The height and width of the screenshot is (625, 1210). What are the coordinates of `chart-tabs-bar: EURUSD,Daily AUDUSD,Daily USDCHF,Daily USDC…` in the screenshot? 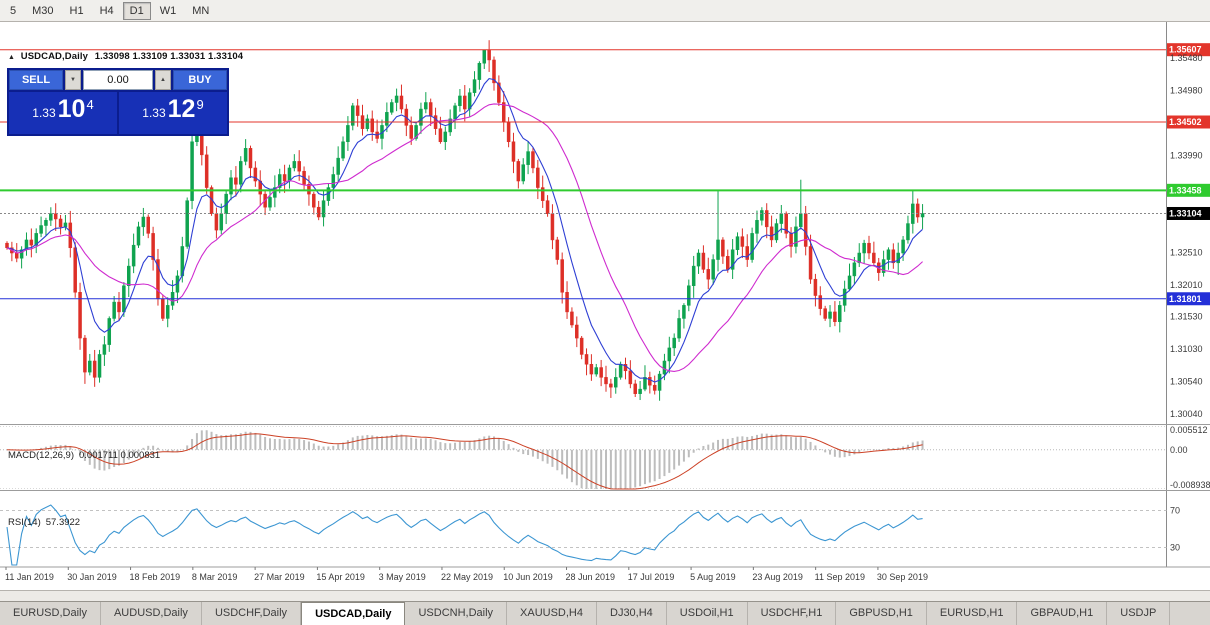 It's located at (605, 613).